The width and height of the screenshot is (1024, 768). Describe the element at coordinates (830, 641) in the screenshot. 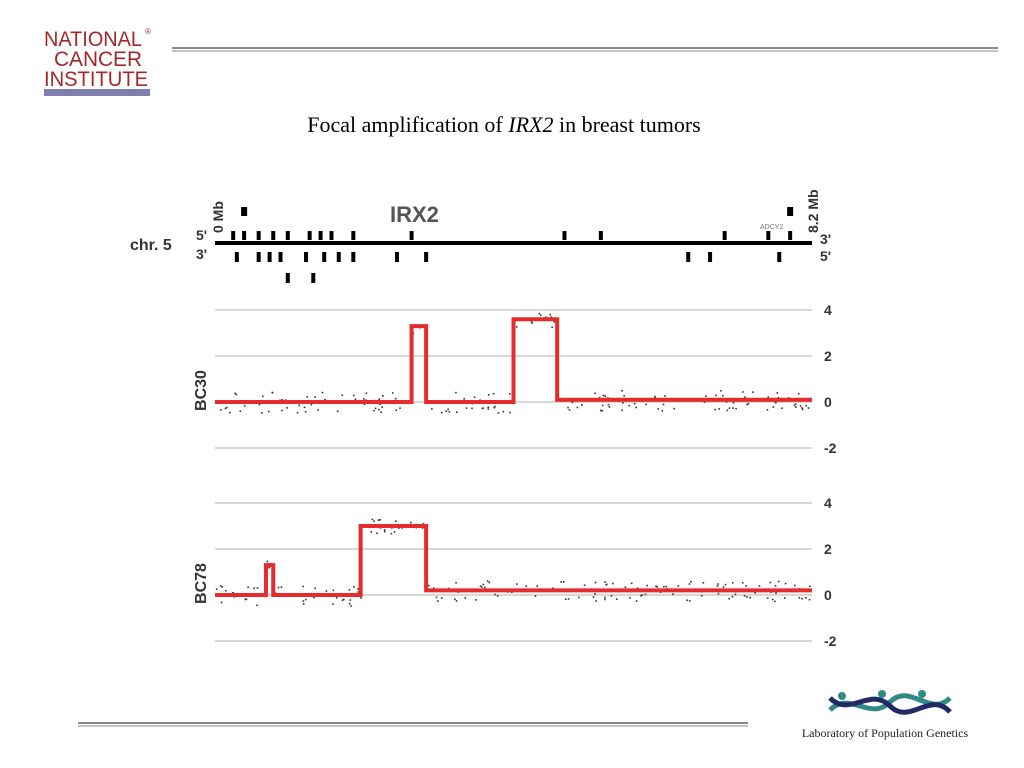

I see `y-tick-label: -2` at that location.